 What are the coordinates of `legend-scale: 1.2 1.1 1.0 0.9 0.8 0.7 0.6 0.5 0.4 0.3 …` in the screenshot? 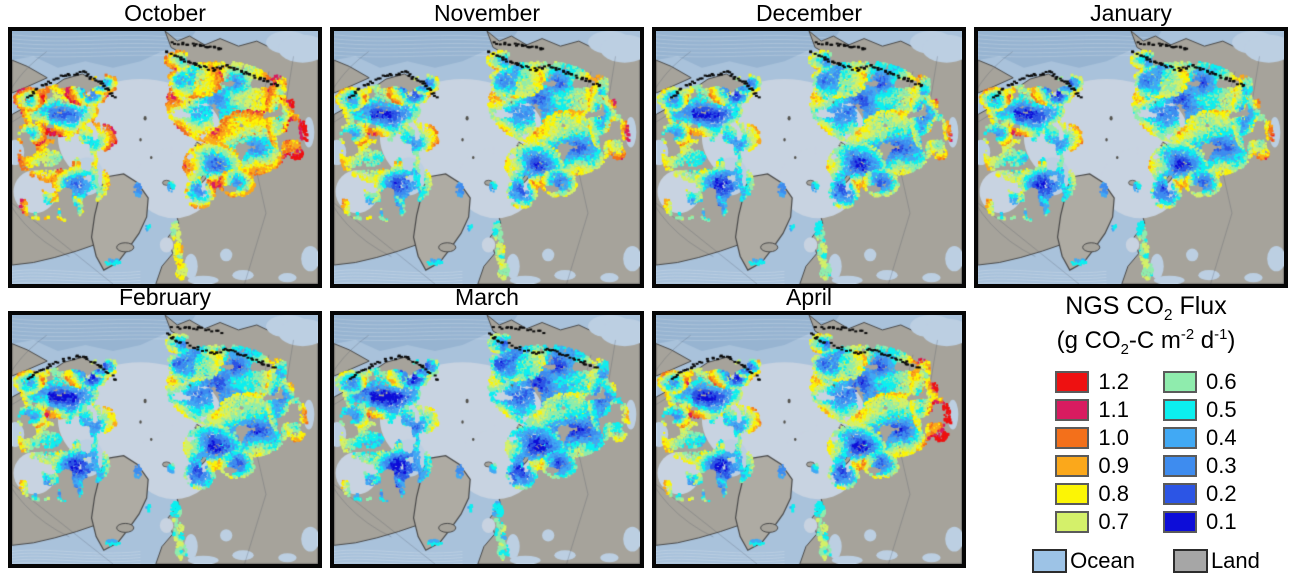 It's located at (1146, 451).